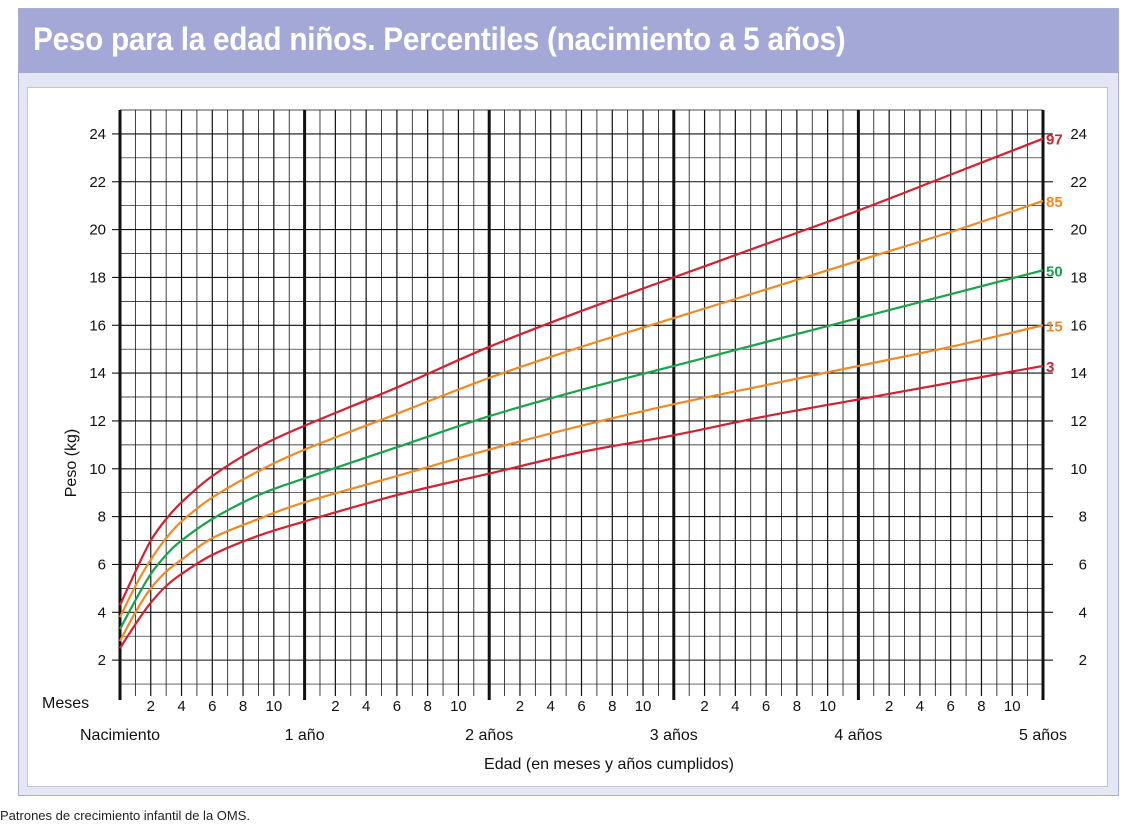 This screenshot has height=838, width=1142. What do you see at coordinates (1054, 202) in the screenshot?
I see `percentile-85-label: 85` at bounding box center [1054, 202].